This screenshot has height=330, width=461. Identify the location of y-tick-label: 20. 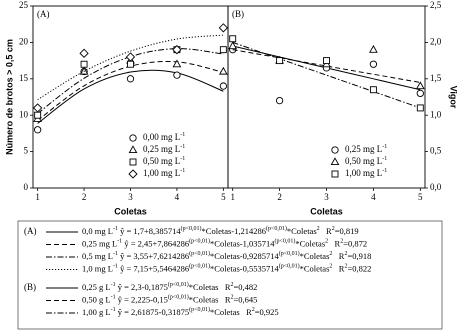
(24, 41).